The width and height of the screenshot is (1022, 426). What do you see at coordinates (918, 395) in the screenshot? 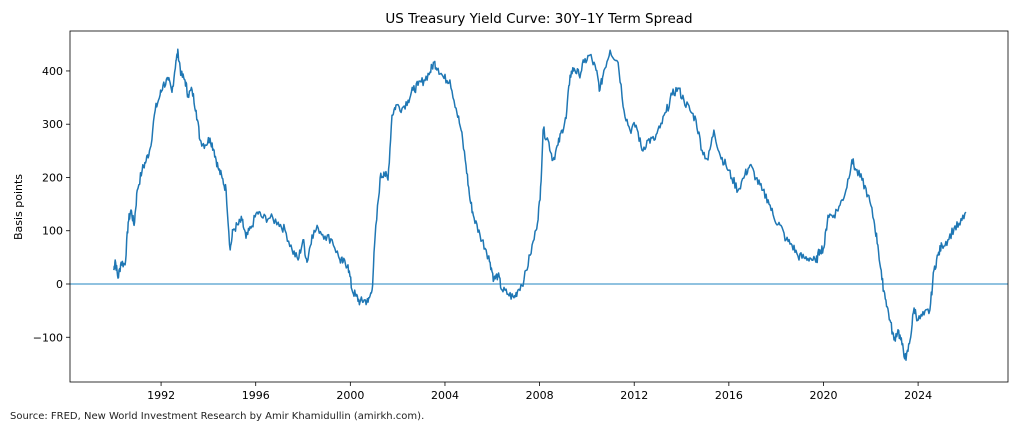
I see `x-tick-label: 2024` at bounding box center [918, 395].